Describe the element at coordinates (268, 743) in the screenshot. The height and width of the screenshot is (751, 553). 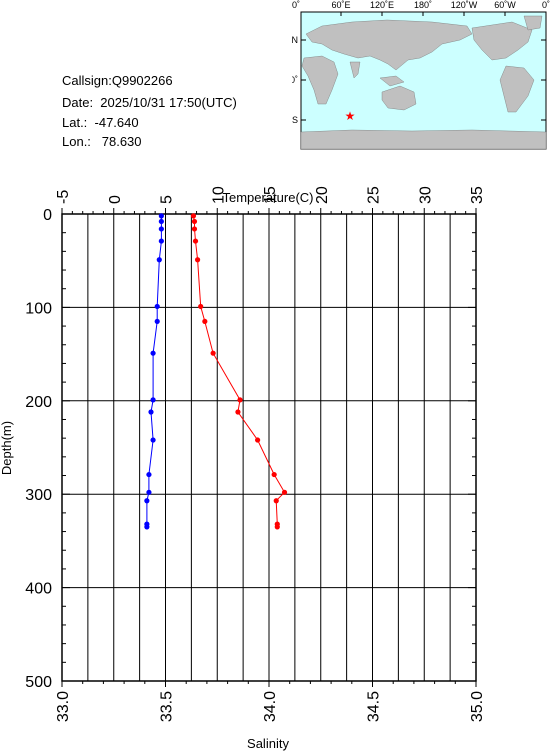
I see `salinity-axis-label: Salinity` at that location.